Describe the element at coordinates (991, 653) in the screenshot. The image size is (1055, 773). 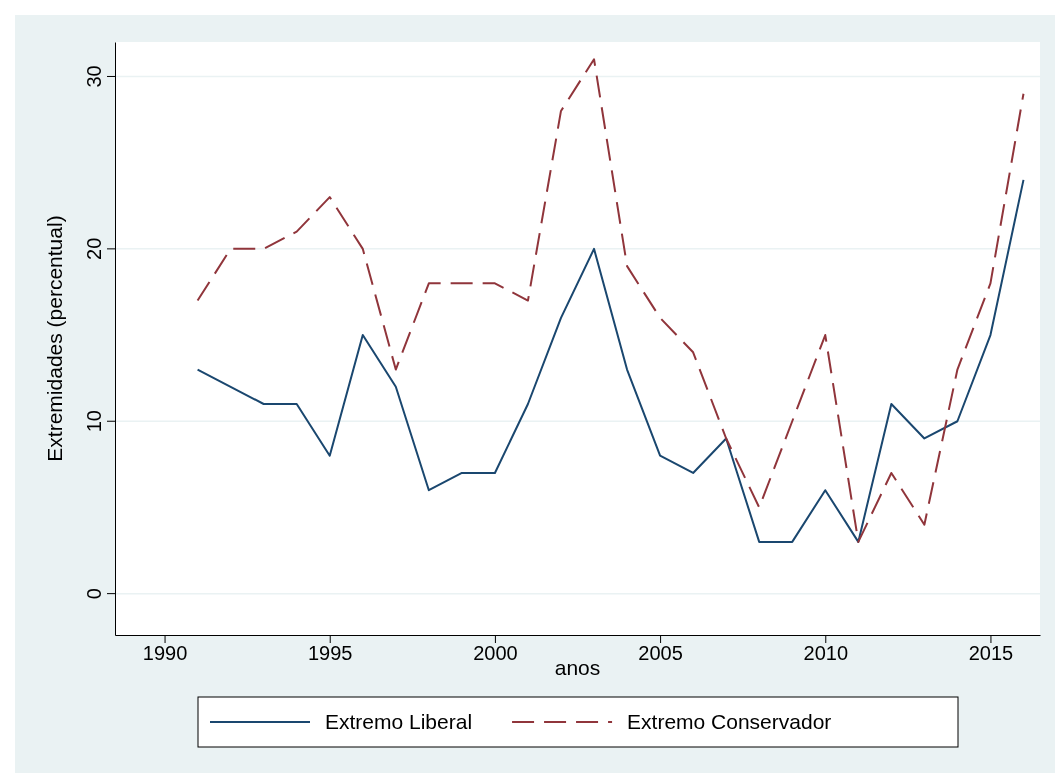
I see `x-tick-label: 2015` at that location.